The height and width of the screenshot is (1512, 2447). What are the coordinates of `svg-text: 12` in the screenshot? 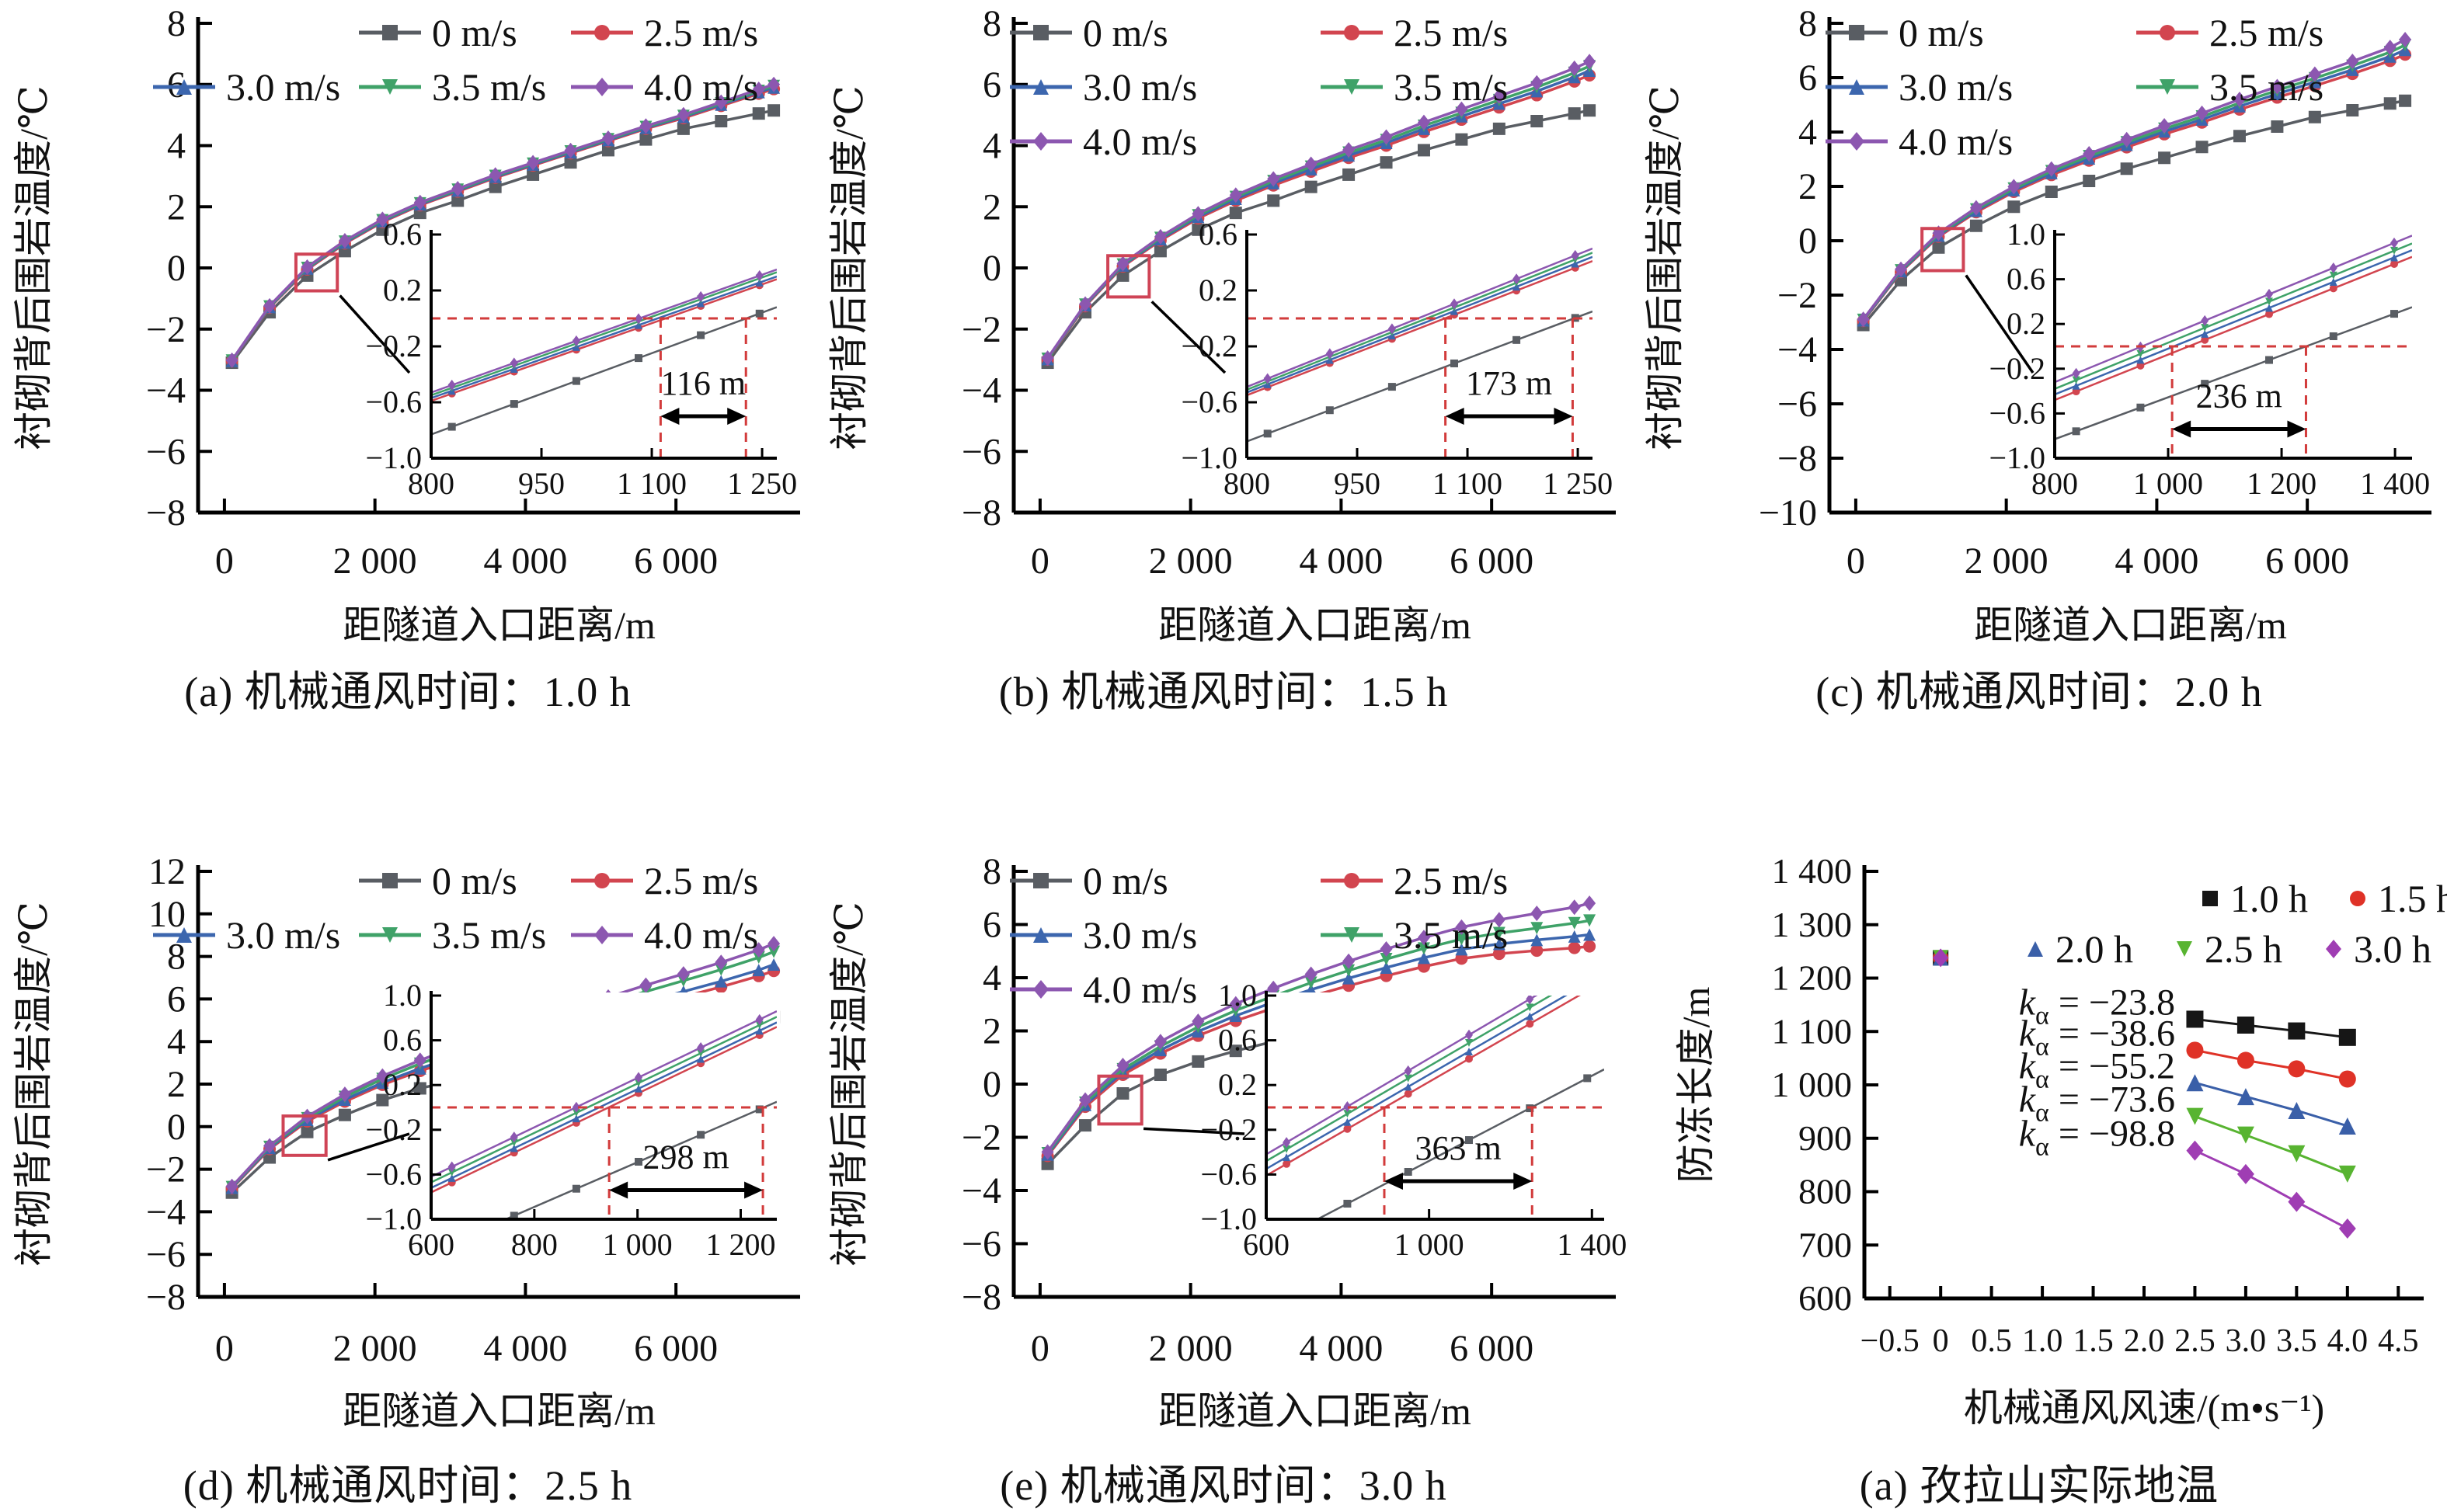 It's located at (167, 871).